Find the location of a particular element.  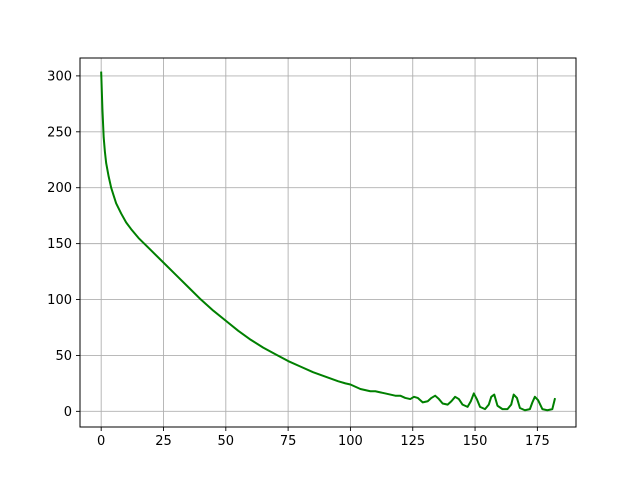

x-tick-label: 0 is located at coordinates (101, 441).